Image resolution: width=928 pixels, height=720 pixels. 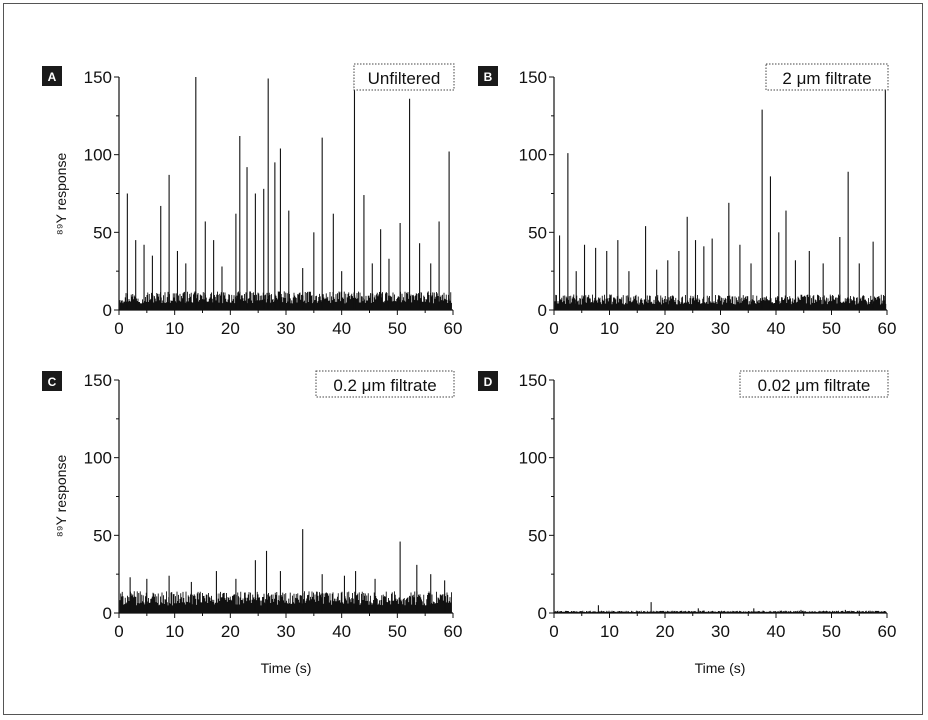 What do you see at coordinates (341, 631) in the screenshot?
I see `panel-c-x-tick-label: 40` at bounding box center [341, 631].